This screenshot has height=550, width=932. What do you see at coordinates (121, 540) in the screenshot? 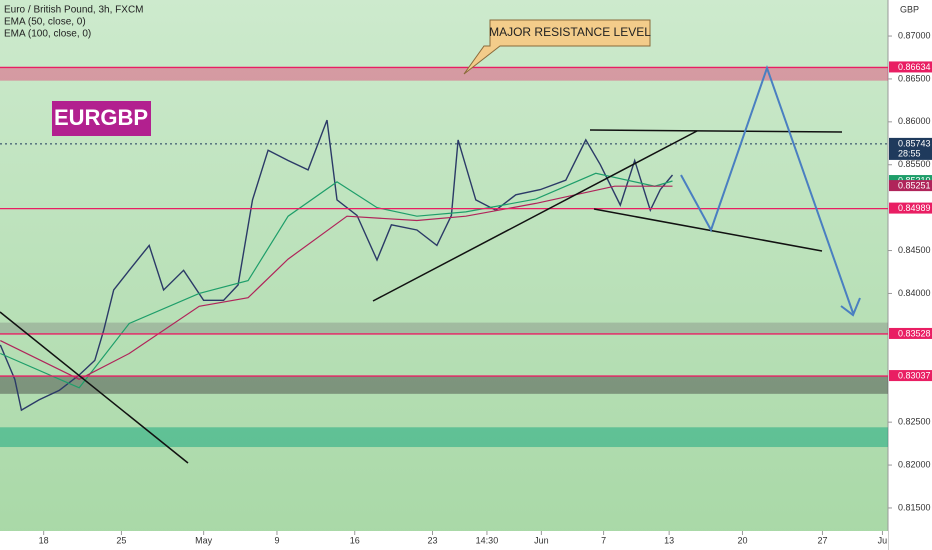
I see `x-tick-label: 25` at bounding box center [121, 540].